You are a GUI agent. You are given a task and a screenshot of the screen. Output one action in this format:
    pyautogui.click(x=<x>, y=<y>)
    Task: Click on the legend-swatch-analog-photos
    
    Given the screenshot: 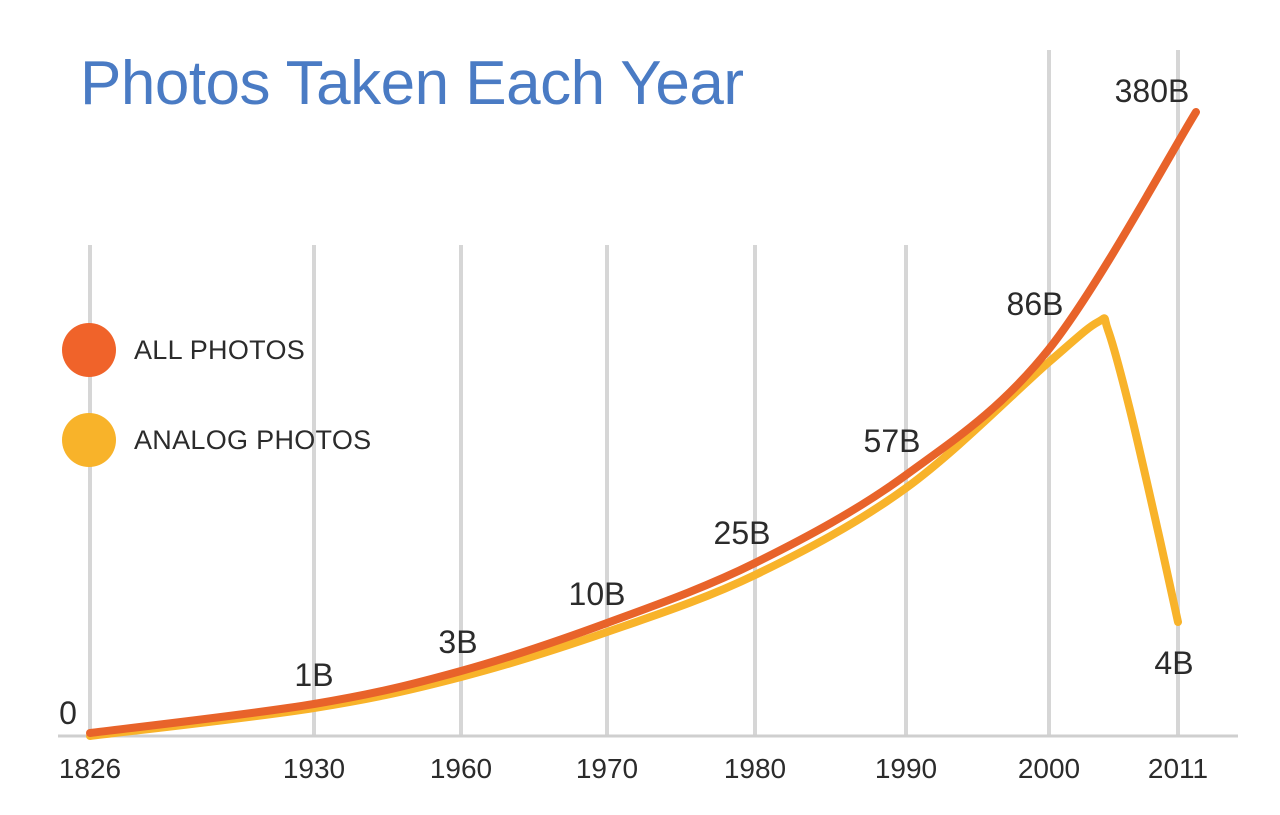 What is the action you would take?
    pyautogui.click(x=89, y=440)
    